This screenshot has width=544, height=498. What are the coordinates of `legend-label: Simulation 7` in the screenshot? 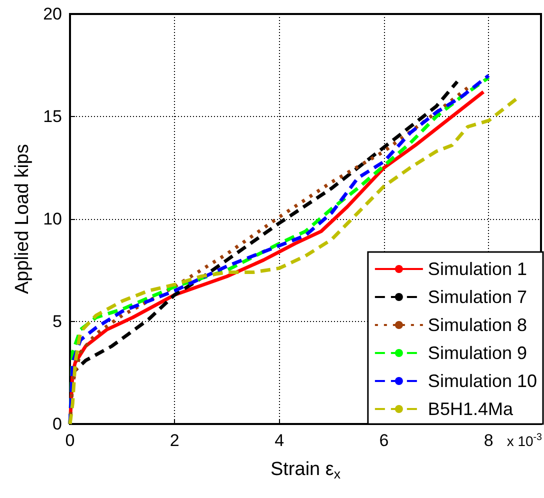 It's located at (477, 297).